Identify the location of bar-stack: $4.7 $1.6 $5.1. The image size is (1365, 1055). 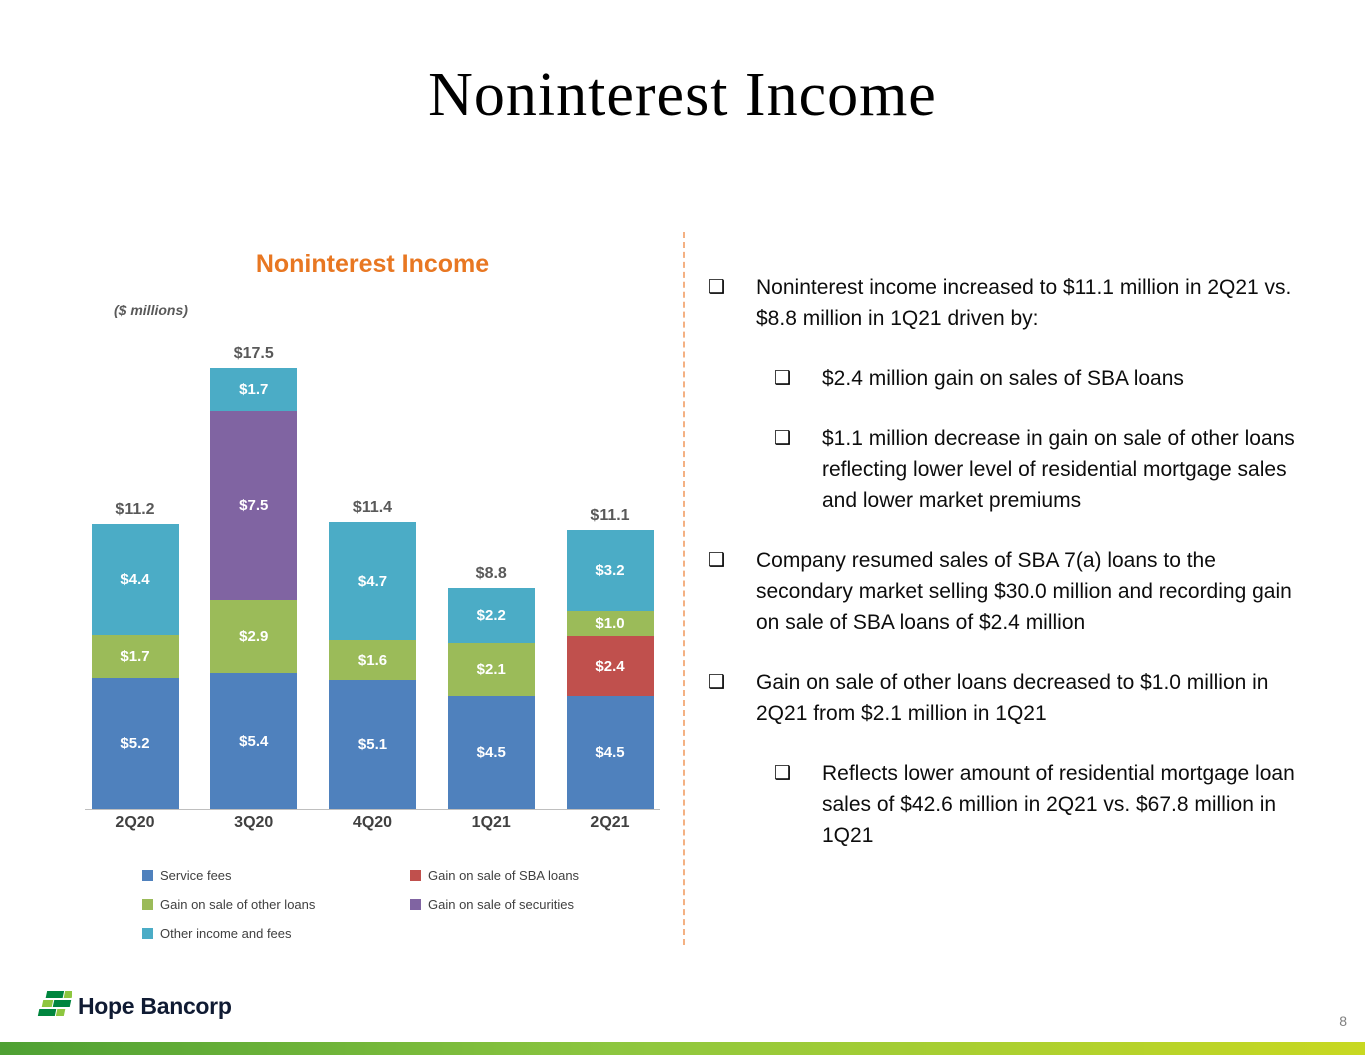
(372, 665).